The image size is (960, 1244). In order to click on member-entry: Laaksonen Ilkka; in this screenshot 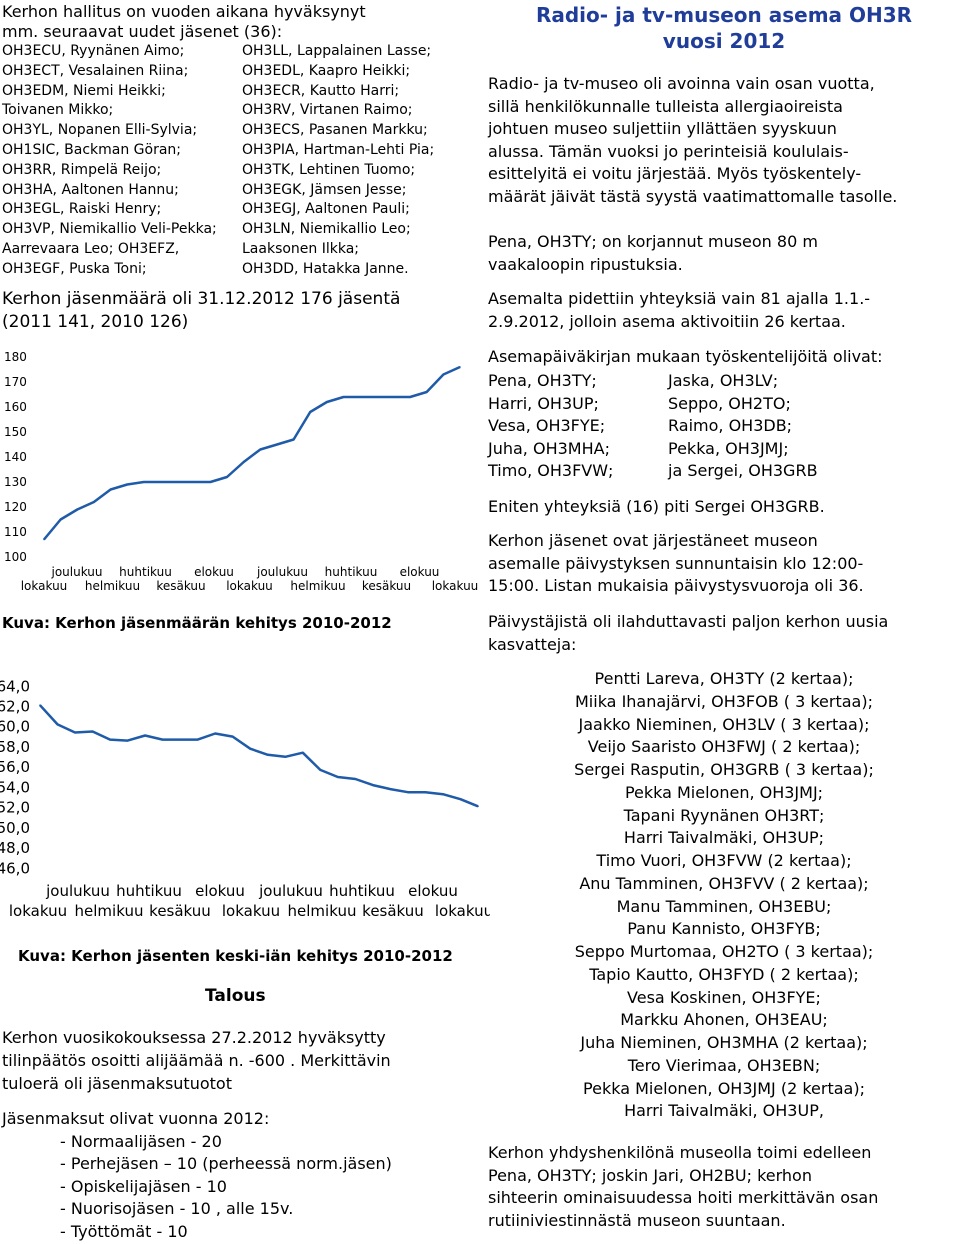, I will do `click(301, 248)`.